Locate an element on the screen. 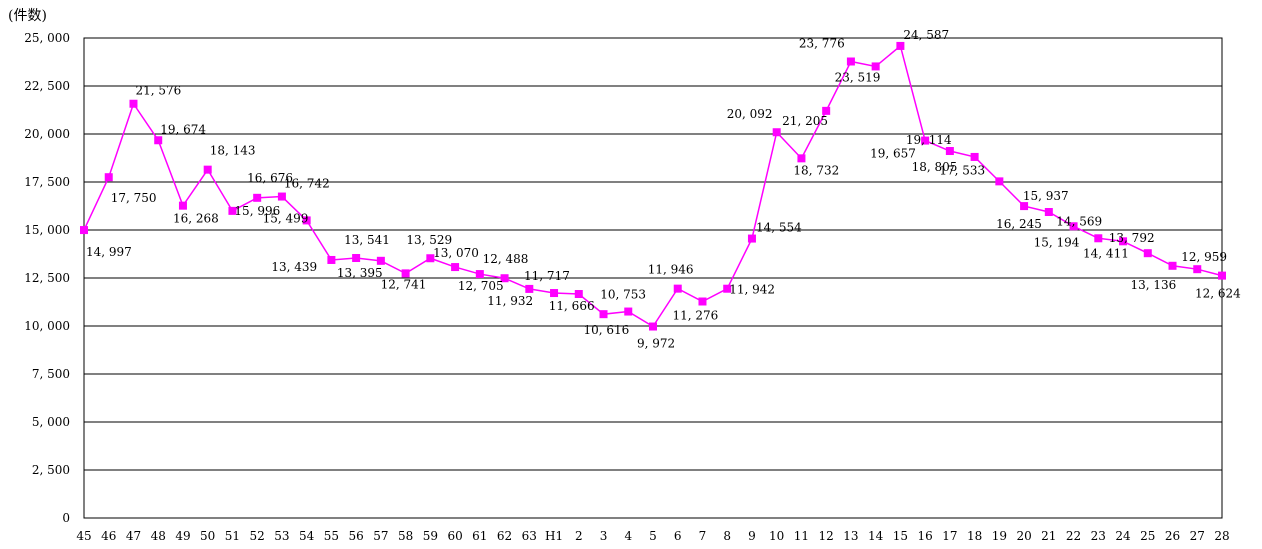 The height and width of the screenshot is (549, 1262). y-tick-label: 5, 000 is located at coordinates (51, 422).